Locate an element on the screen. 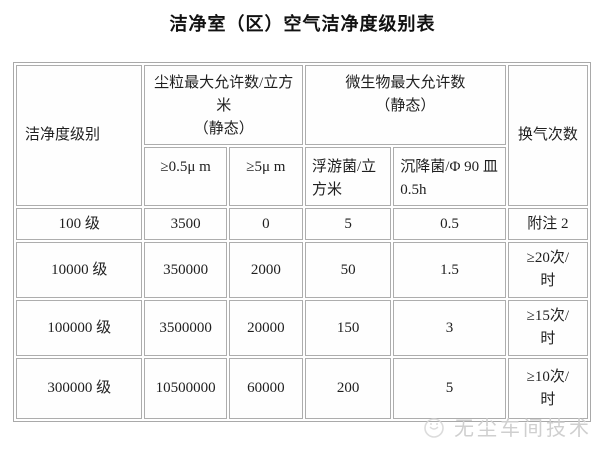 This screenshot has width=605, height=451. cell-ge05: 3500 is located at coordinates (185, 224).